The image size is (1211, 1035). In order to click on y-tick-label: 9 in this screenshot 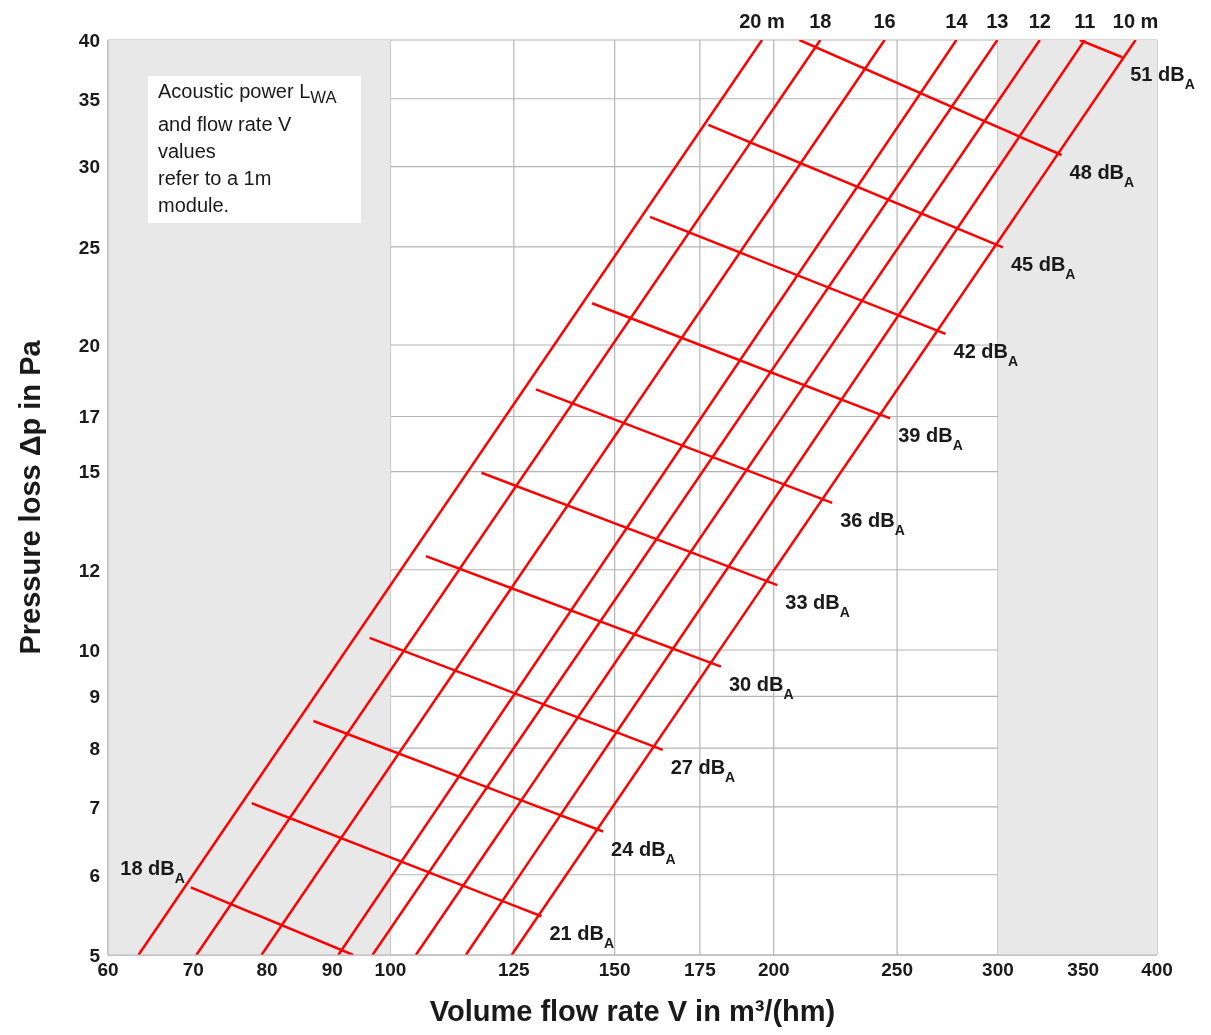, I will do `click(94, 697)`.